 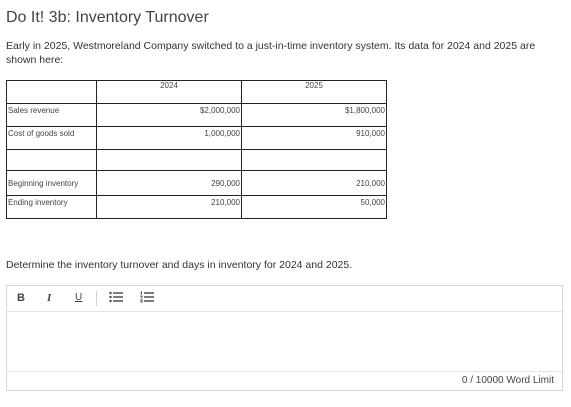 What do you see at coordinates (314, 92) in the screenshot?
I see `table-header-2025: 2025` at bounding box center [314, 92].